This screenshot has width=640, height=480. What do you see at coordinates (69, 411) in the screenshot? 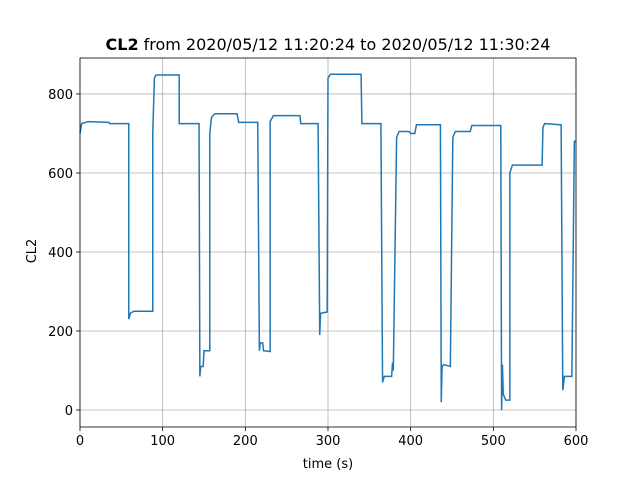
I see `y-tick-label: 0` at bounding box center [69, 411].